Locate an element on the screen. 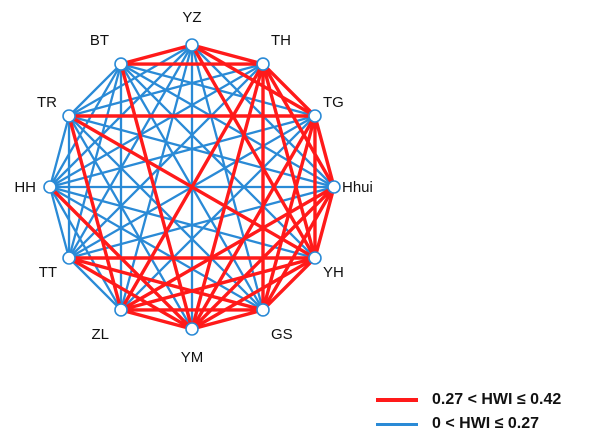 This screenshot has height=439, width=609. edge-GS-TR is located at coordinates (166, 213).